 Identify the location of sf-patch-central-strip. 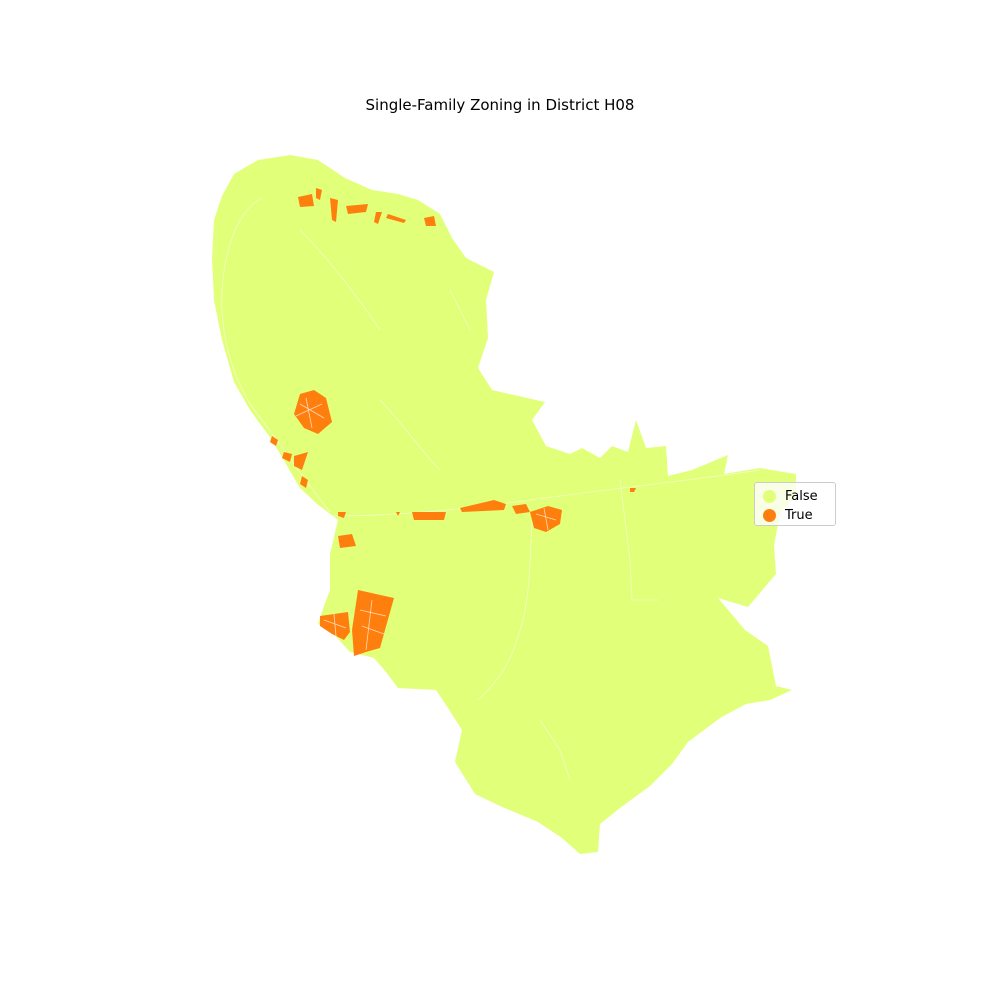
(342, 515).